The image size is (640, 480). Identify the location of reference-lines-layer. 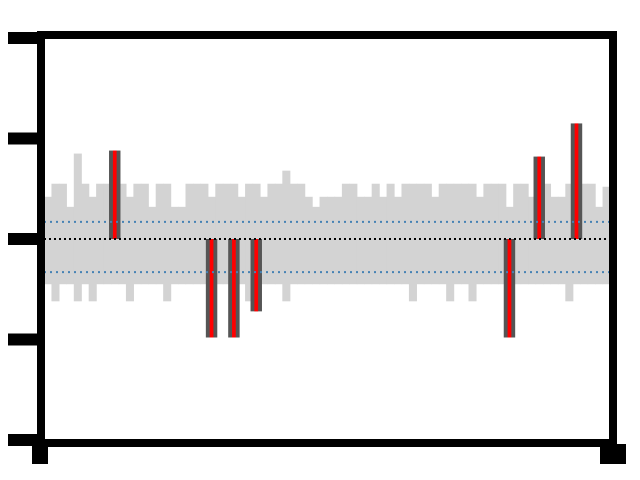
(327, 247).